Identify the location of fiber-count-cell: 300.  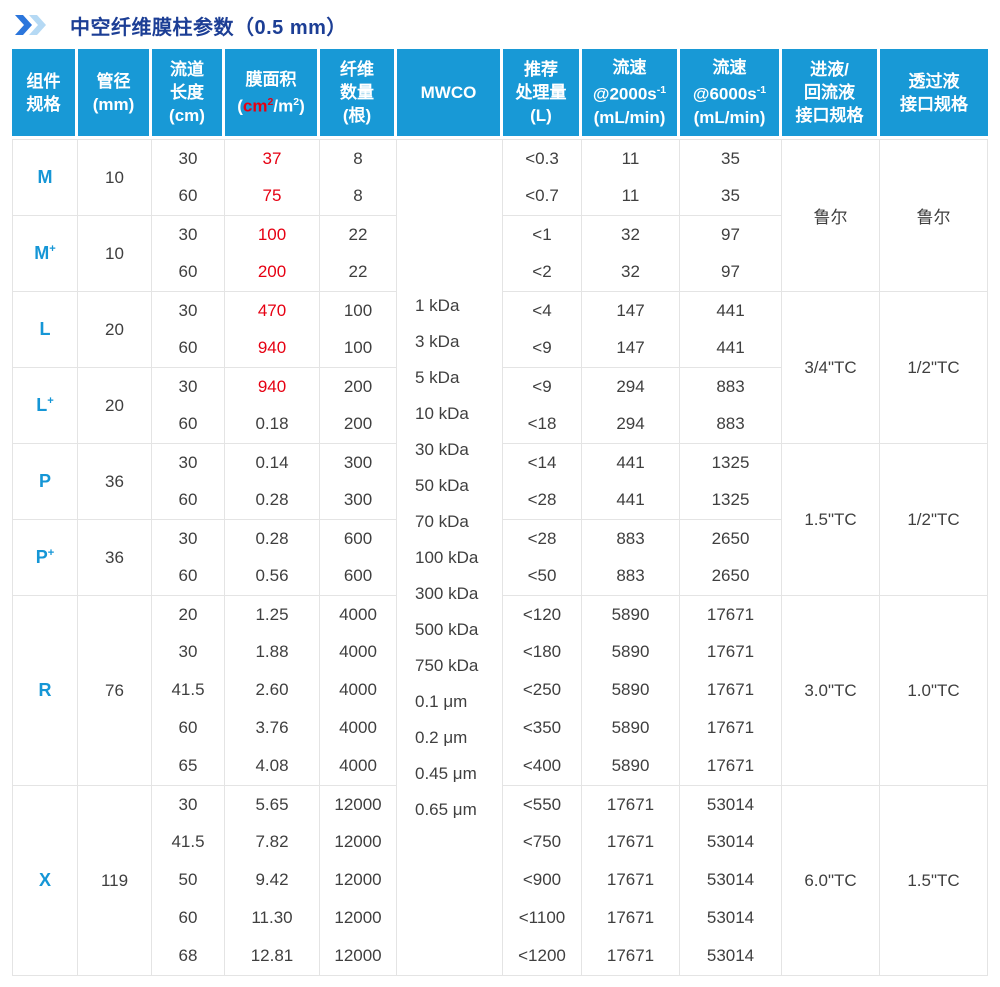
(358, 462).